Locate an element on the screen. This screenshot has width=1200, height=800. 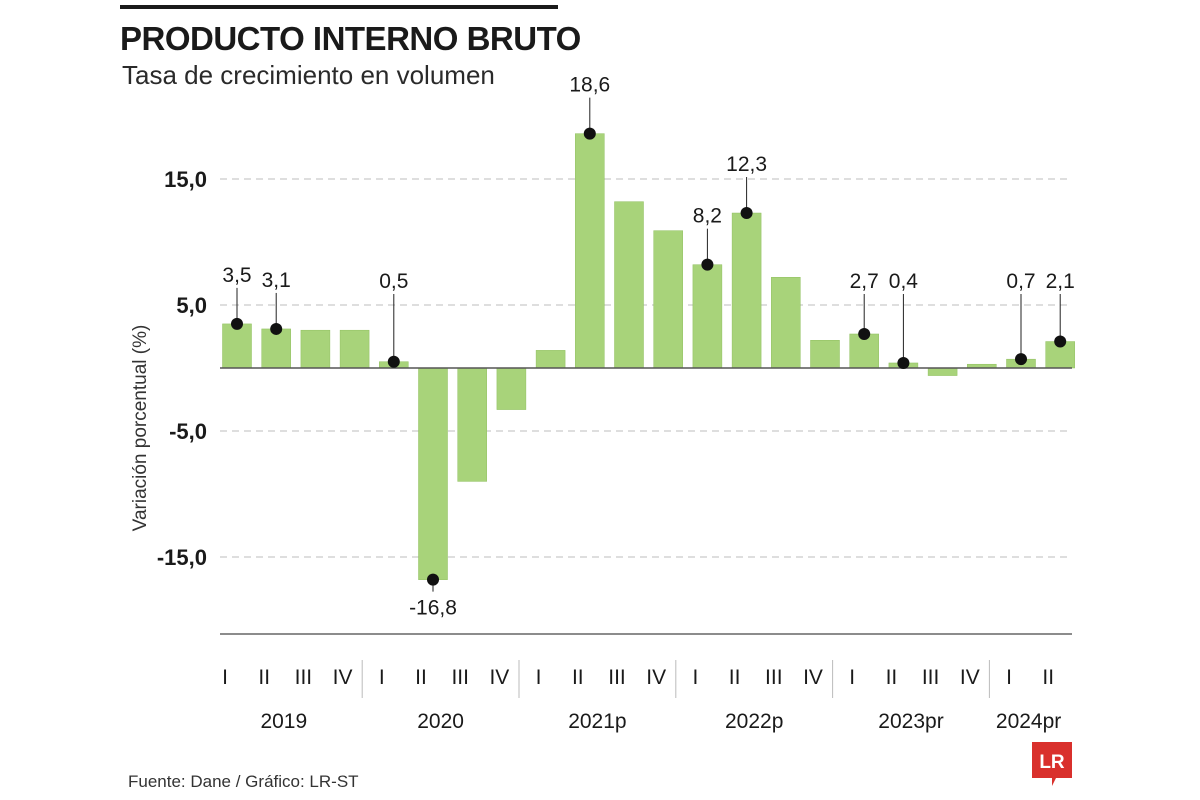
year-label: 2019 is located at coordinates (283, 721).